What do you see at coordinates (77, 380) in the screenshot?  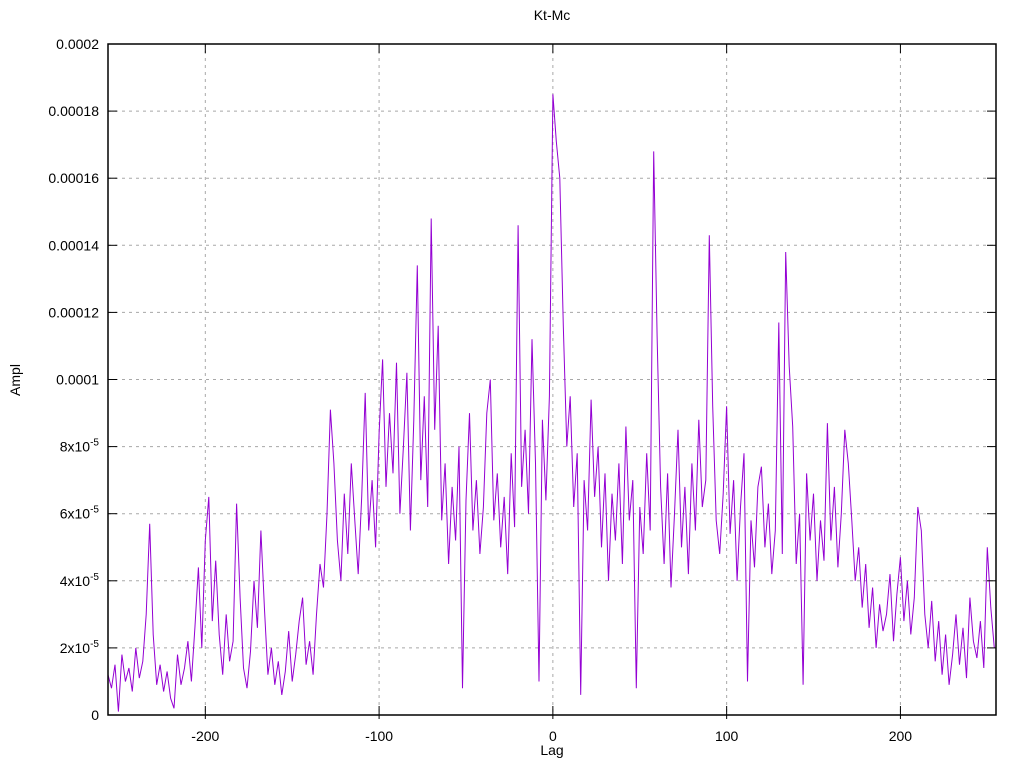 I see `y-tick-label: 0.0001` at bounding box center [77, 380].